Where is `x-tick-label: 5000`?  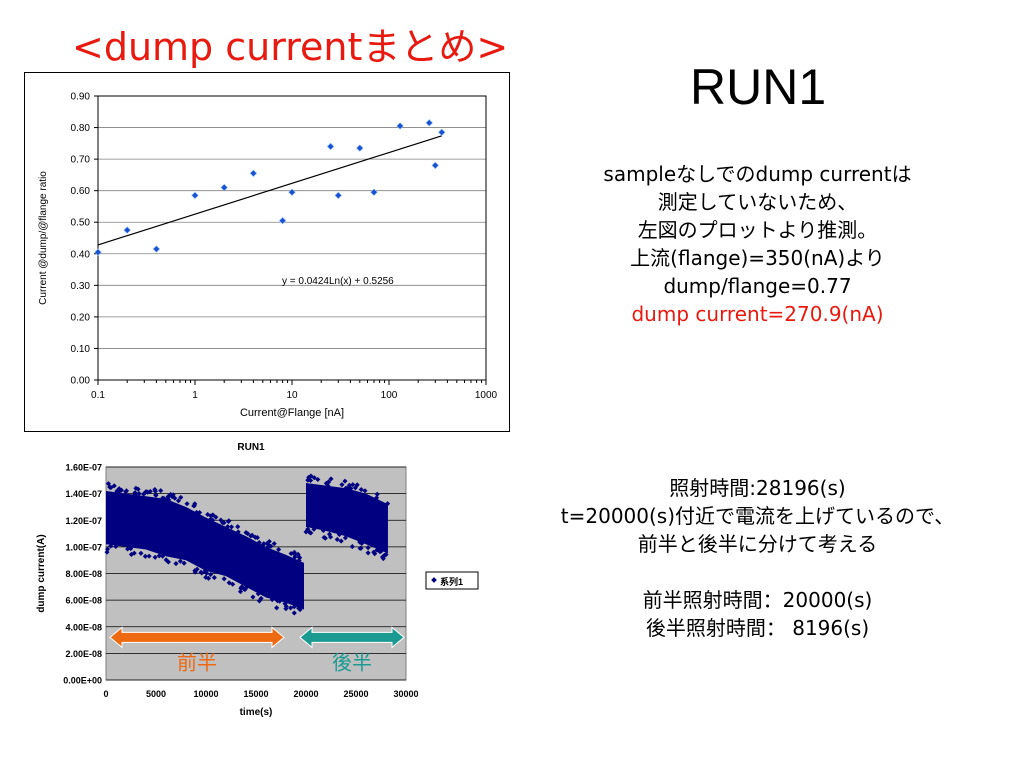
x-tick-label: 5000 is located at coordinates (156, 694).